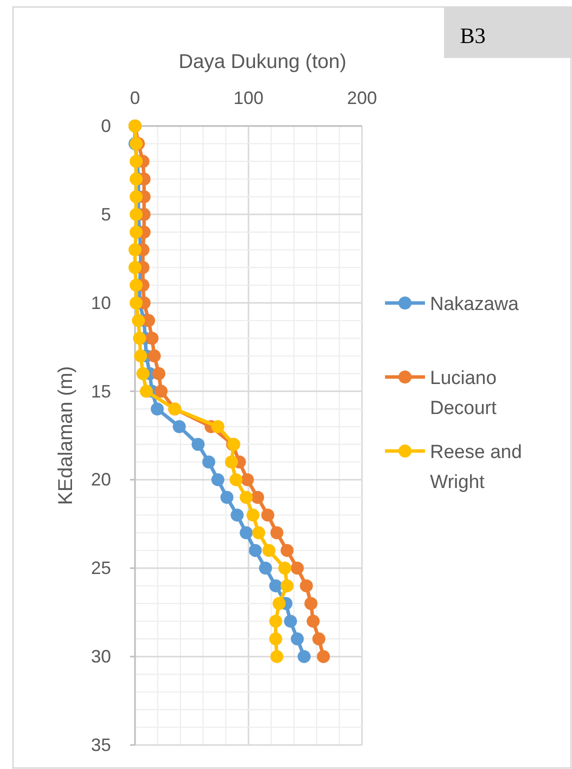 The height and width of the screenshot is (769, 572). Describe the element at coordinates (105, 214) in the screenshot. I see `y-tick-label: 5` at that location.